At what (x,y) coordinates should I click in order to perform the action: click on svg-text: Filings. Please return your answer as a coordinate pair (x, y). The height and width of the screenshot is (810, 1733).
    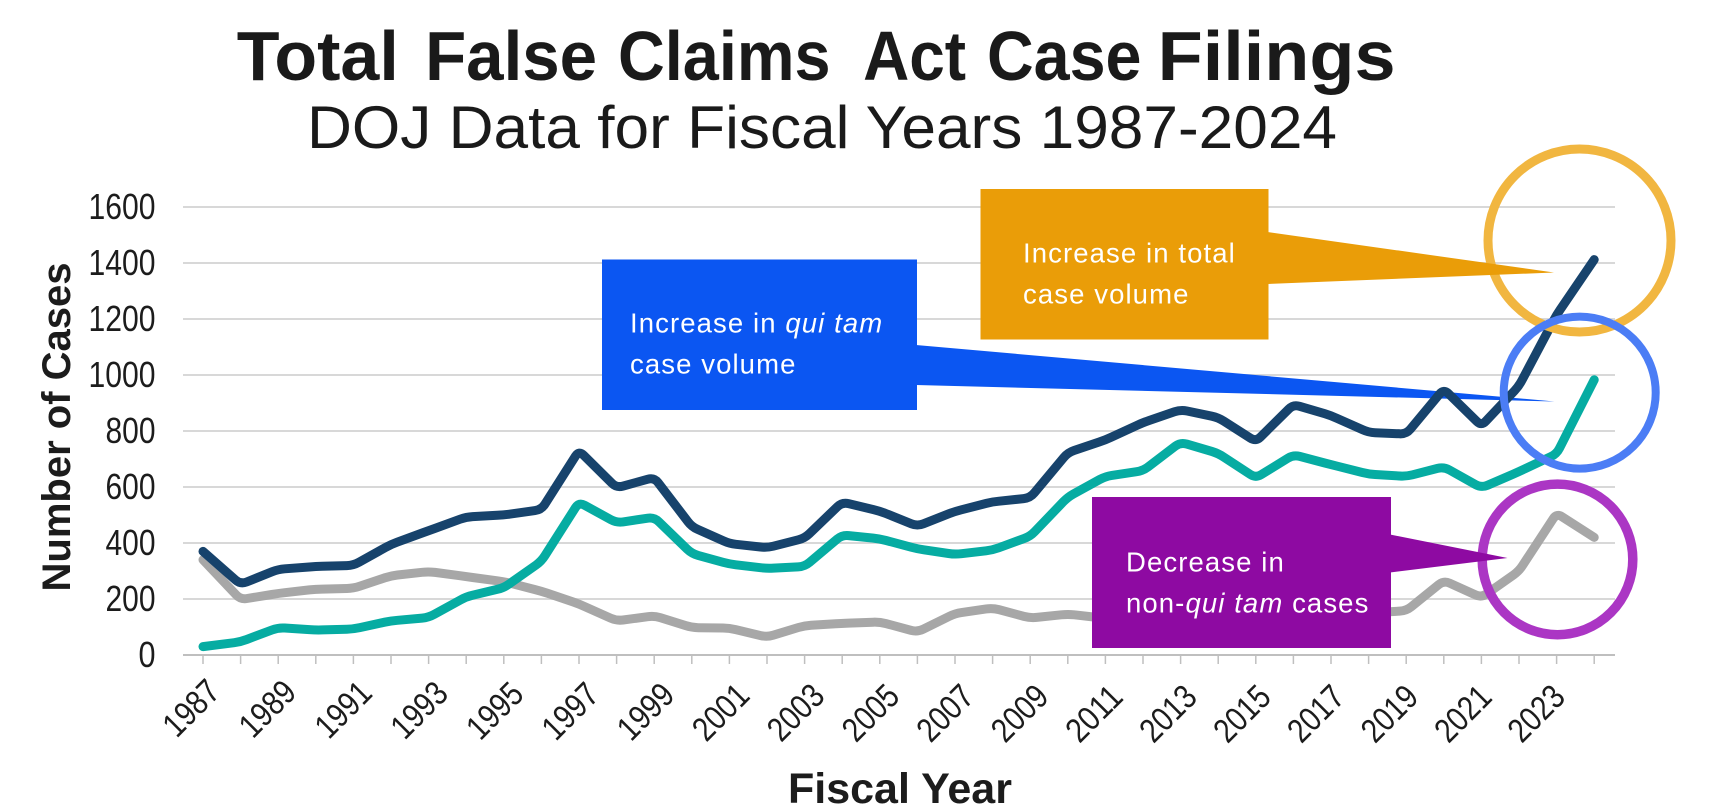
    Looking at the image, I should click on (1277, 56).